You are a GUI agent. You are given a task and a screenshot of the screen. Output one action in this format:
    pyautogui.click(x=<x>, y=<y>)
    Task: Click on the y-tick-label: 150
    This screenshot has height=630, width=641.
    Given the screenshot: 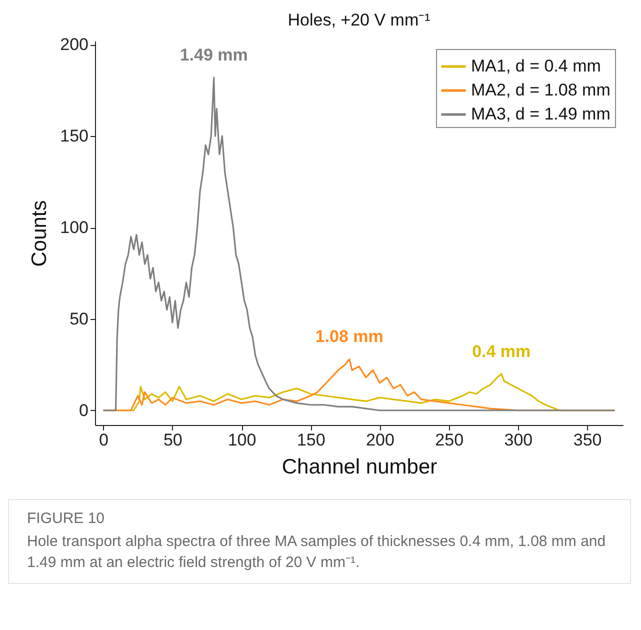 What is the action you would take?
    pyautogui.click(x=74, y=136)
    